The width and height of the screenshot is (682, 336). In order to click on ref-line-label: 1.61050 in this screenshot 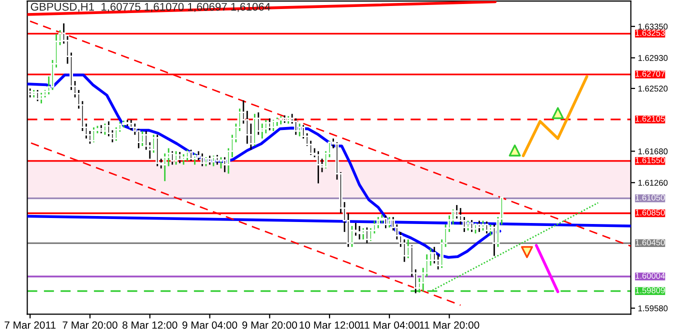, I will do `click(650, 197)`.